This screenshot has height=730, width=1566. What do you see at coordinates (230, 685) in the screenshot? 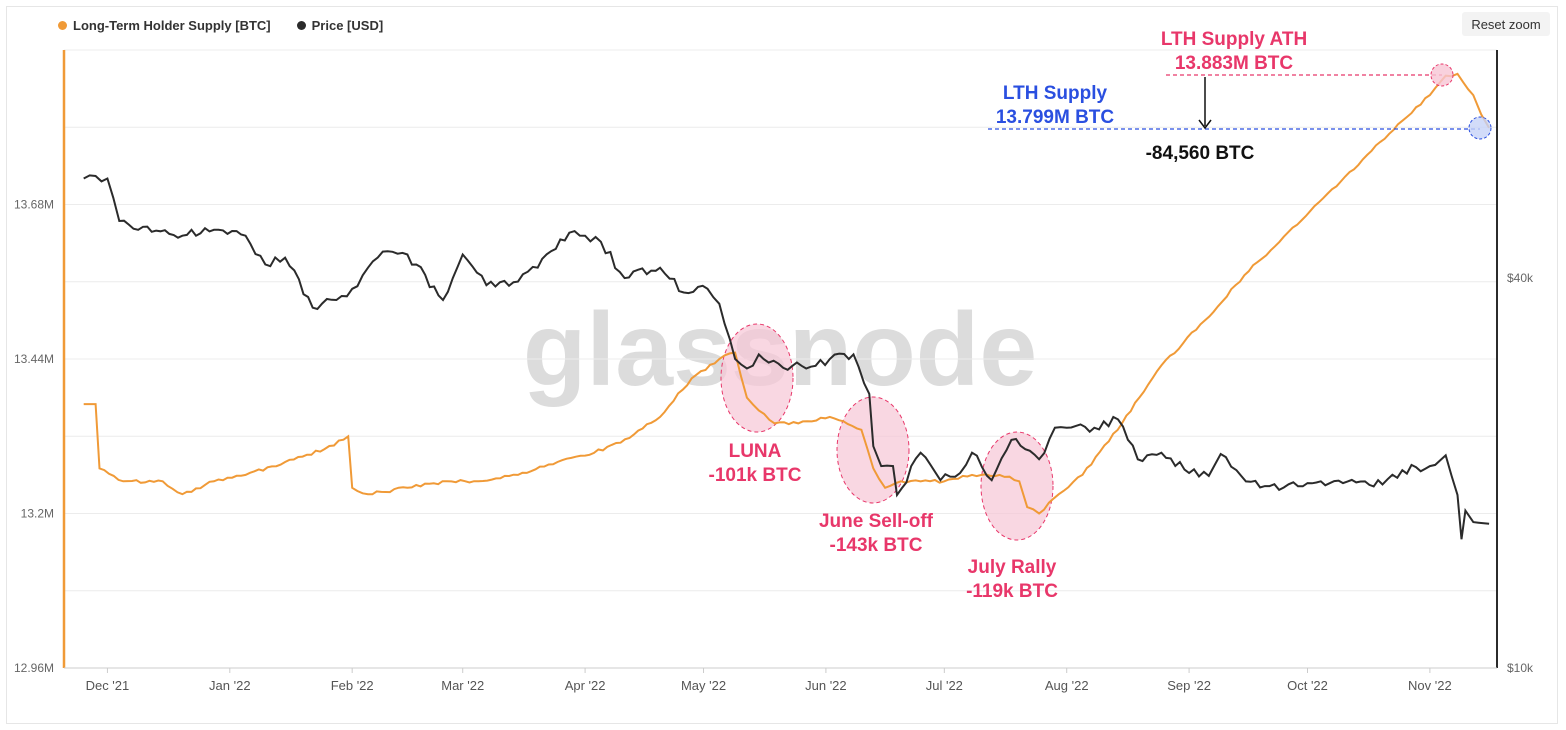
I see `x-tick-label: Jan '22` at bounding box center [230, 685].